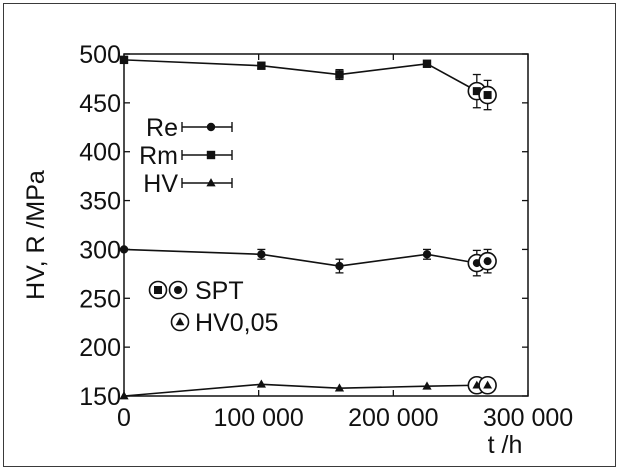 This screenshot has height=472, width=621. I want to click on series-hv, so click(308, 387).